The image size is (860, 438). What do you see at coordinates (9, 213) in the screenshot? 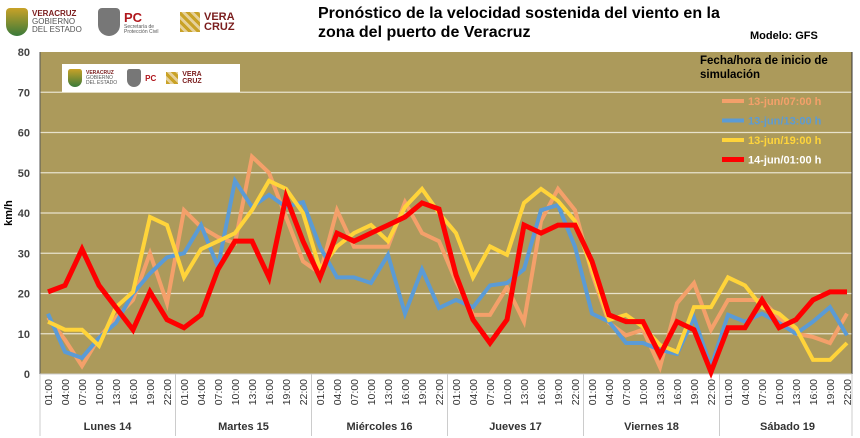
I see `y-axis-label: km/h` at bounding box center [9, 213].